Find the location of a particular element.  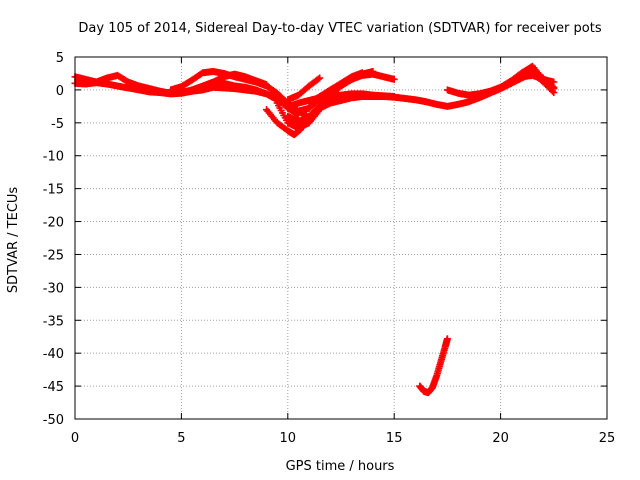

x-tick-label: 10 is located at coordinates (288, 438).